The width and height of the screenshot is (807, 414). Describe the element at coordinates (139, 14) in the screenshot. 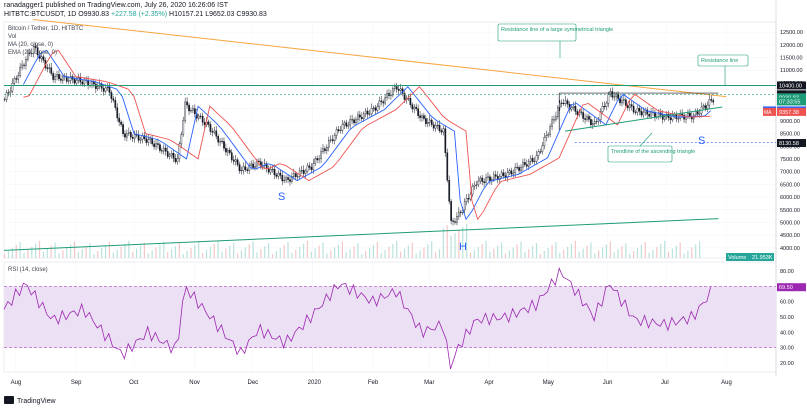

I see `change-value: +227.58 (+2.35%)` at that location.